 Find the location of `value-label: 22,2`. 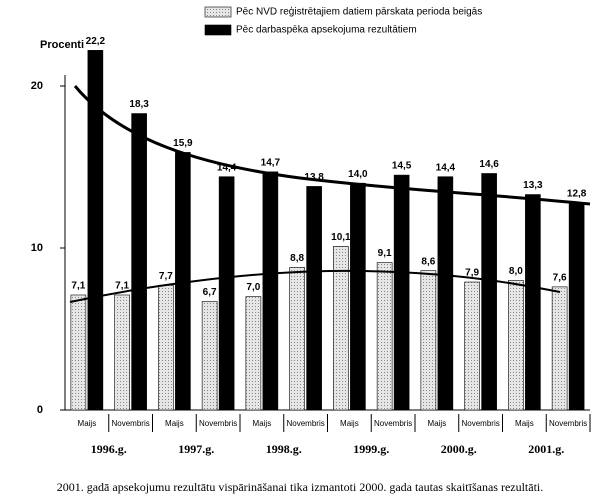

value-label: 22,2 is located at coordinates (96, 41).